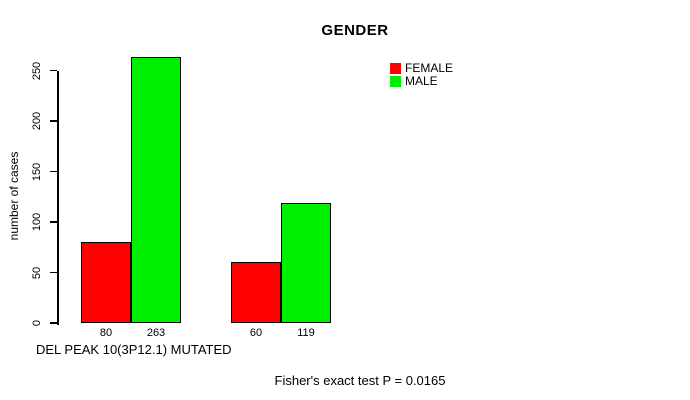 This screenshot has height=400, width=690. I want to click on bar-value-label: 119, so click(306, 333).